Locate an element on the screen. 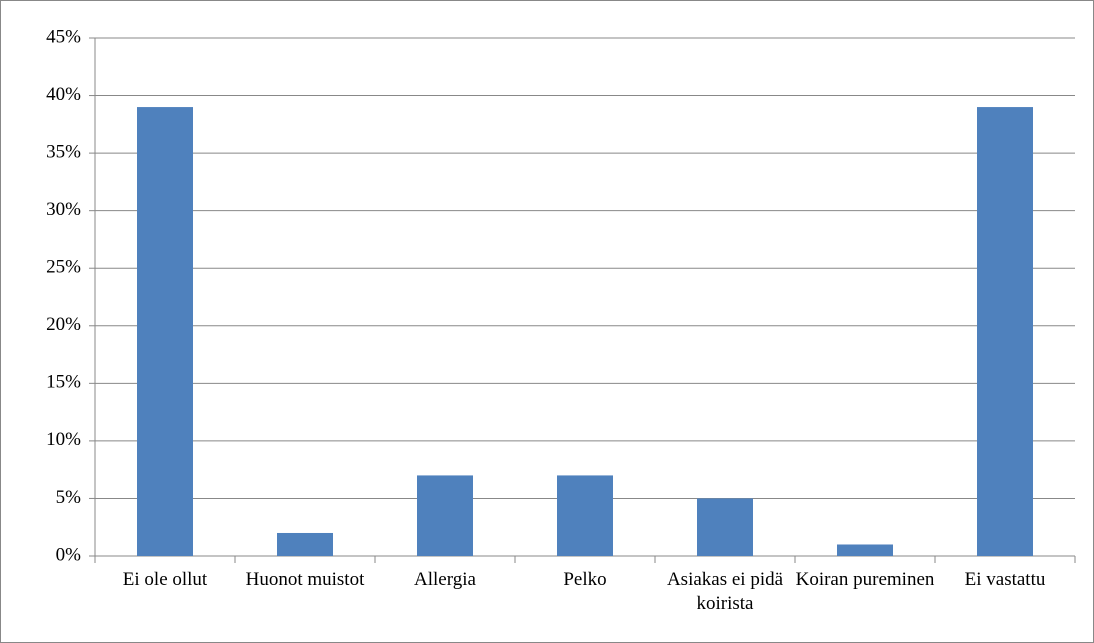 This screenshot has height=643, width=1094. x-tick-label: Ei vastattu is located at coordinates (1005, 579).